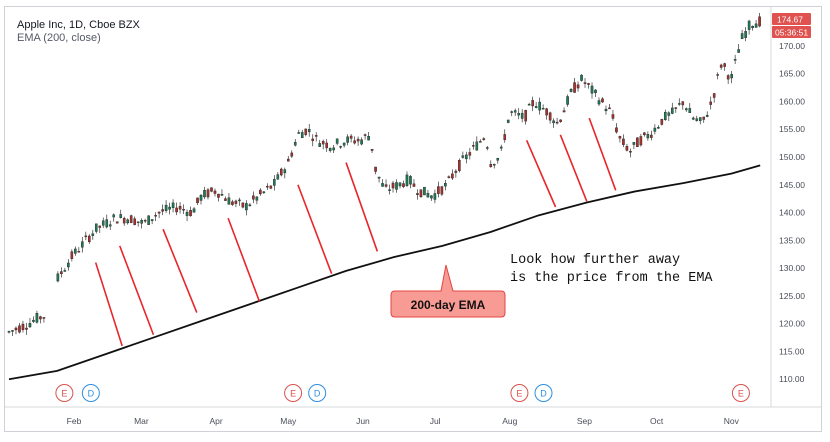  What do you see at coordinates (595, 260) in the screenshot?
I see `annotation-line-1: Look how further away` at bounding box center [595, 260].